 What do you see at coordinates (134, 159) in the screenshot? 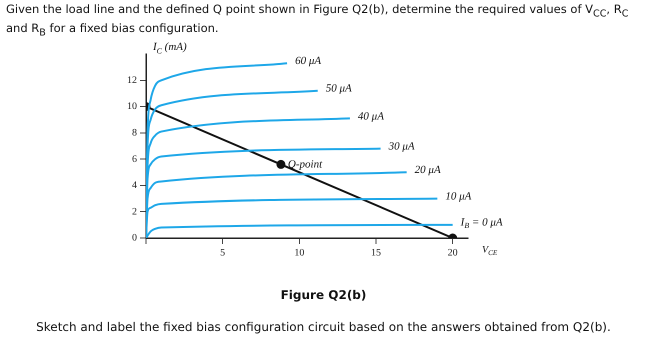
I see `y-tick-label: 6` at bounding box center [134, 159].